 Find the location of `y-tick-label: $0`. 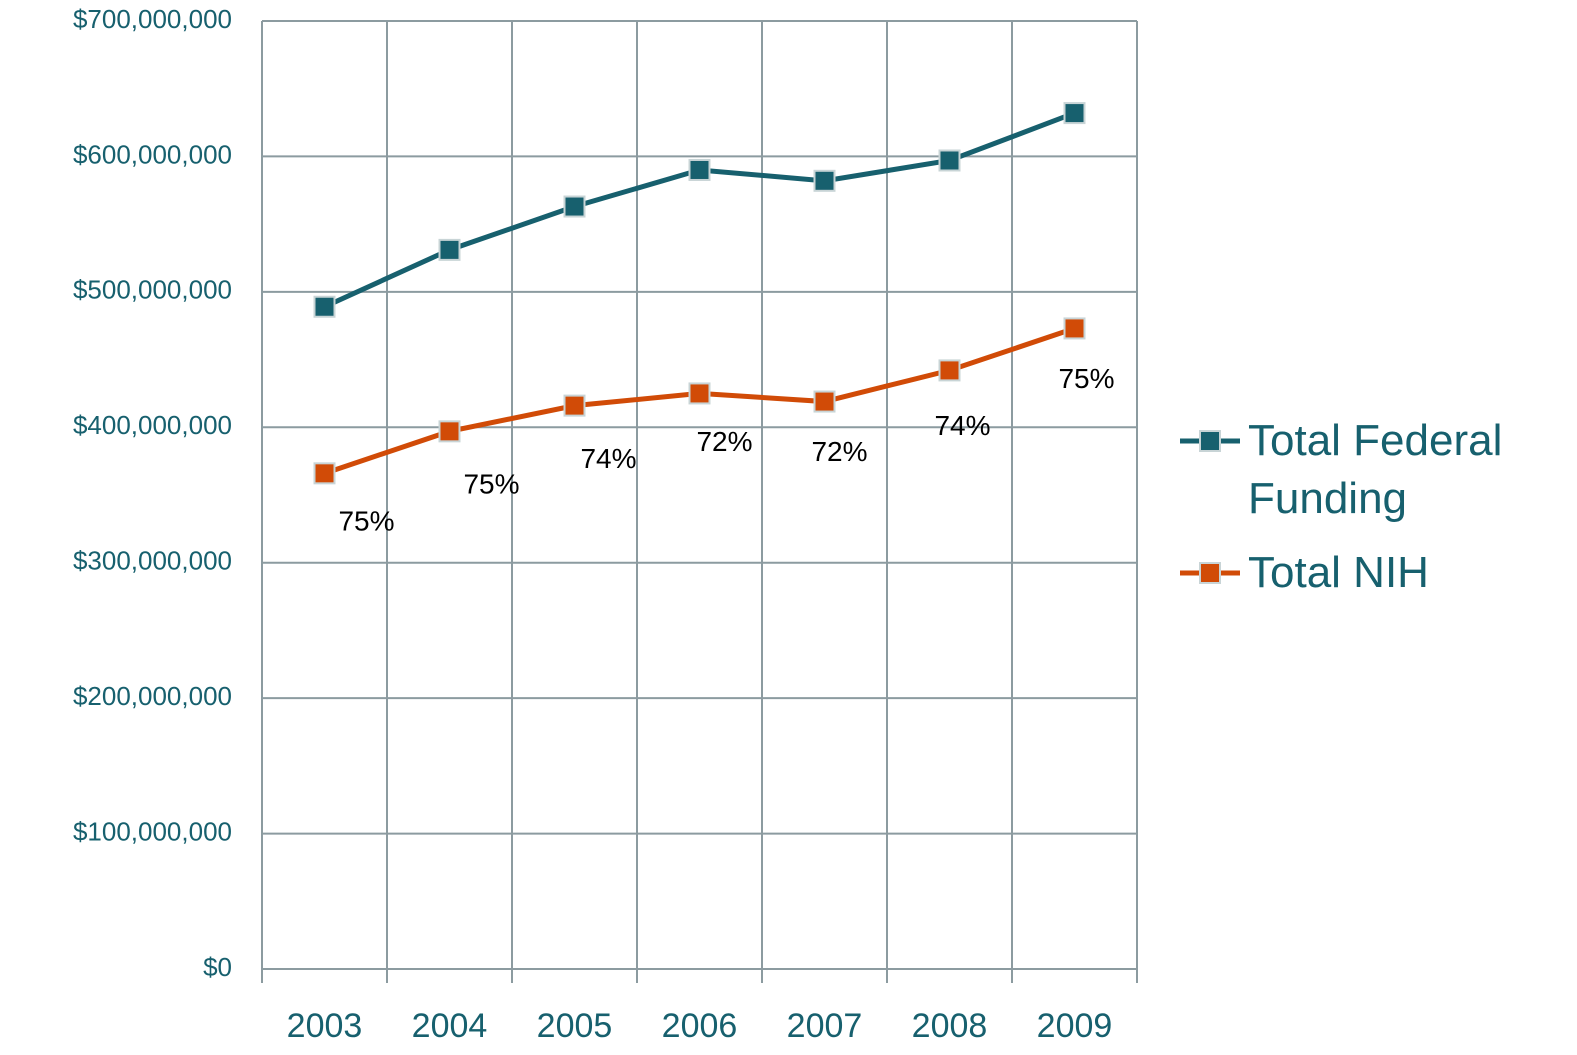

y-tick-label: $0 is located at coordinates (217, 967).